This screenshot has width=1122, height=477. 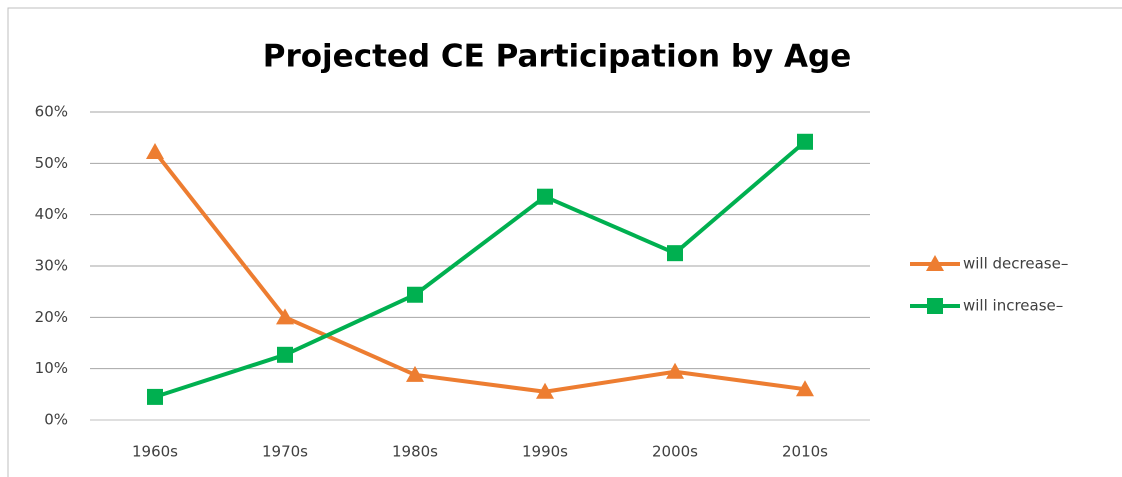 What do you see at coordinates (51, 317) in the screenshot?
I see `y-tick-label: 20%` at bounding box center [51, 317].